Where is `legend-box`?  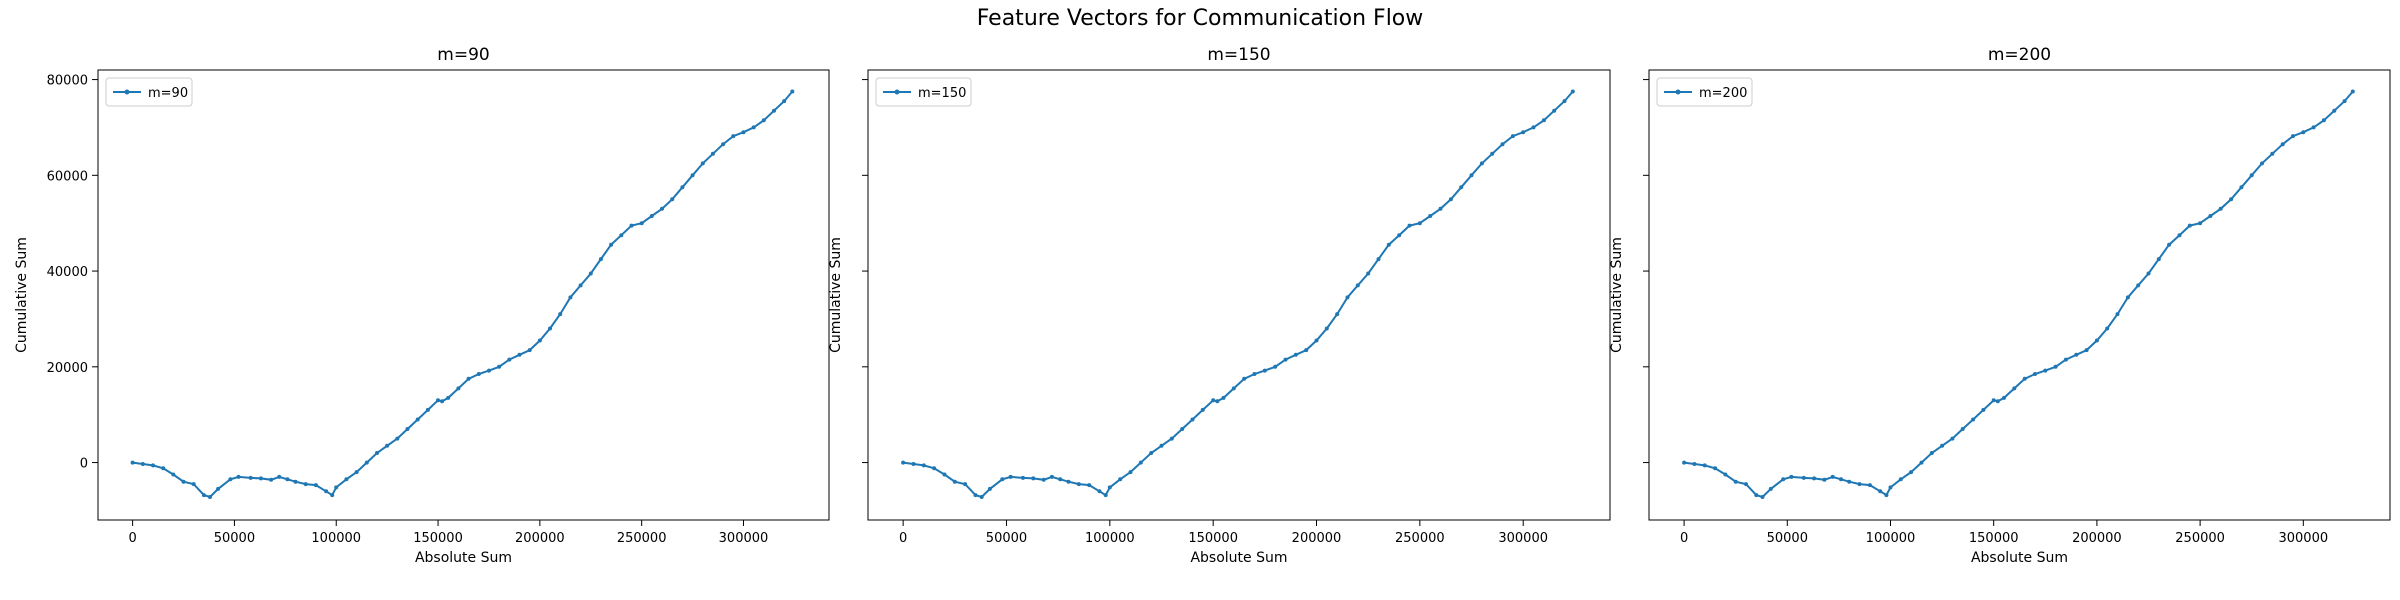 legend-box is located at coordinates (1704, 92).